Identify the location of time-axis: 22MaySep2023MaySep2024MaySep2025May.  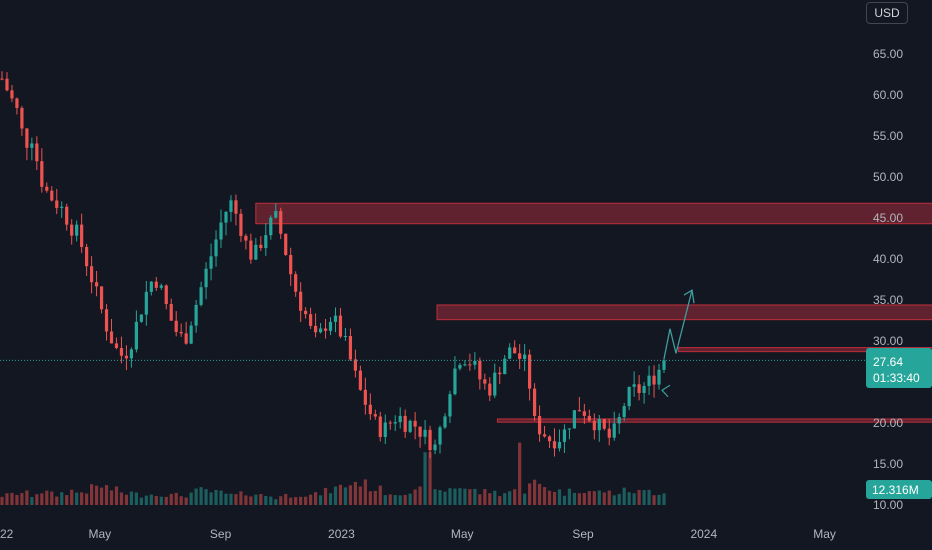
(466, 534).